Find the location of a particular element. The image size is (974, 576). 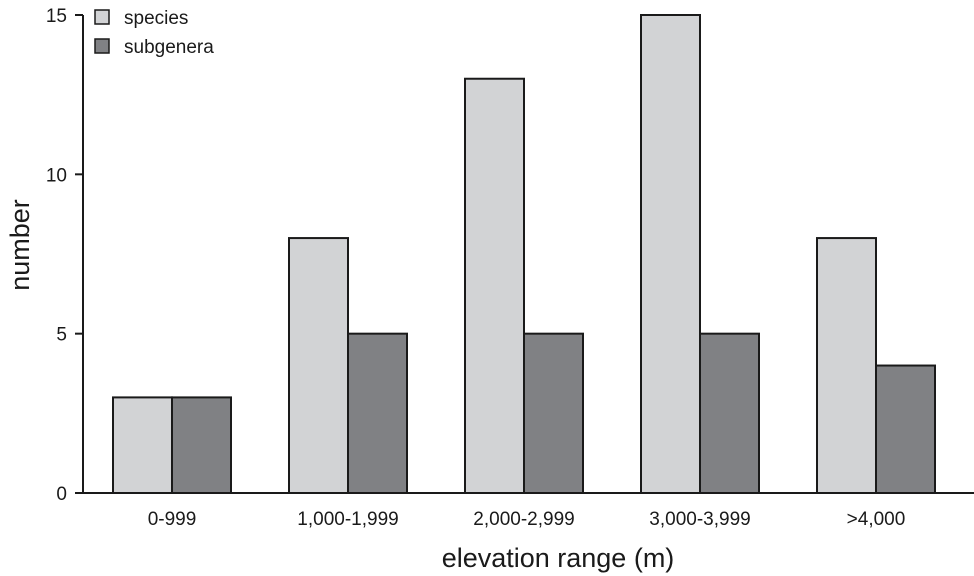

legend: species subgenera is located at coordinates (154, 33).